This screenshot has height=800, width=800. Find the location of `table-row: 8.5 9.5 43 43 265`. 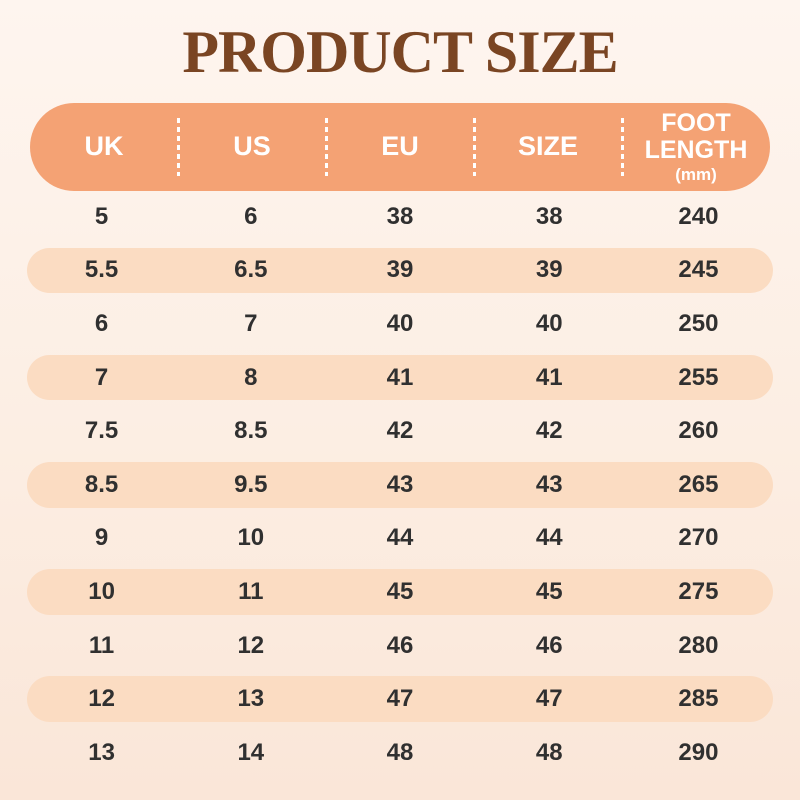

table-row: 8.5 9.5 43 43 265 is located at coordinates (400, 485).